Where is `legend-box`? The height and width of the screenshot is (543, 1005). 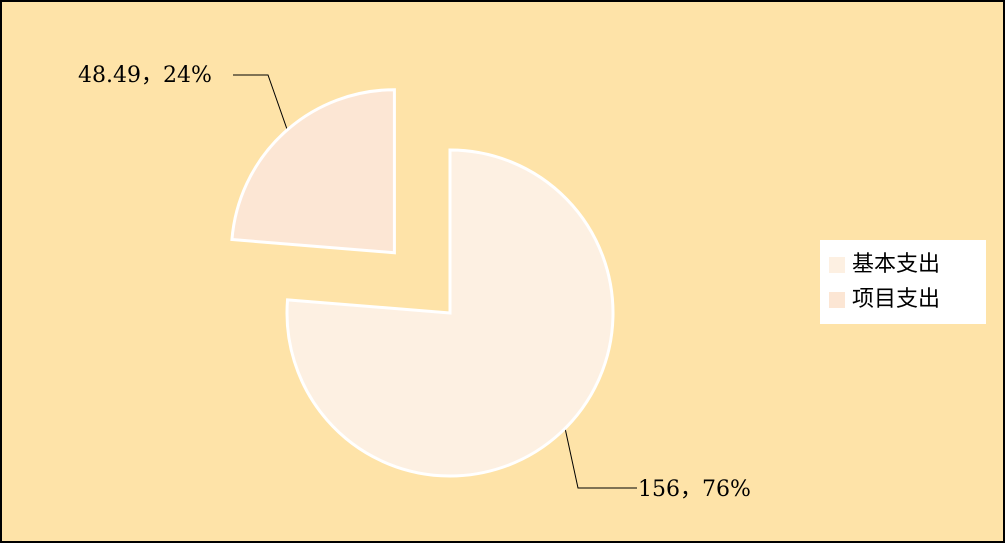
legend-box is located at coordinates (903, 282).